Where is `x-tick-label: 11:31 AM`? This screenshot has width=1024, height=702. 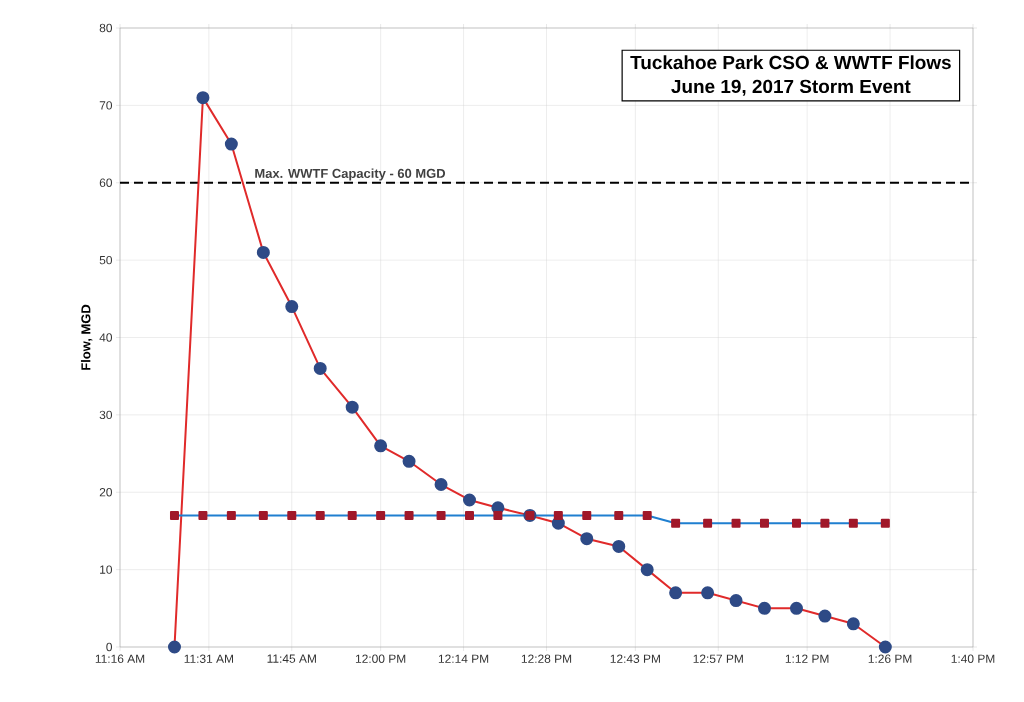 x-tick-label: 11:31 AM is located at coordinates (208, 658).